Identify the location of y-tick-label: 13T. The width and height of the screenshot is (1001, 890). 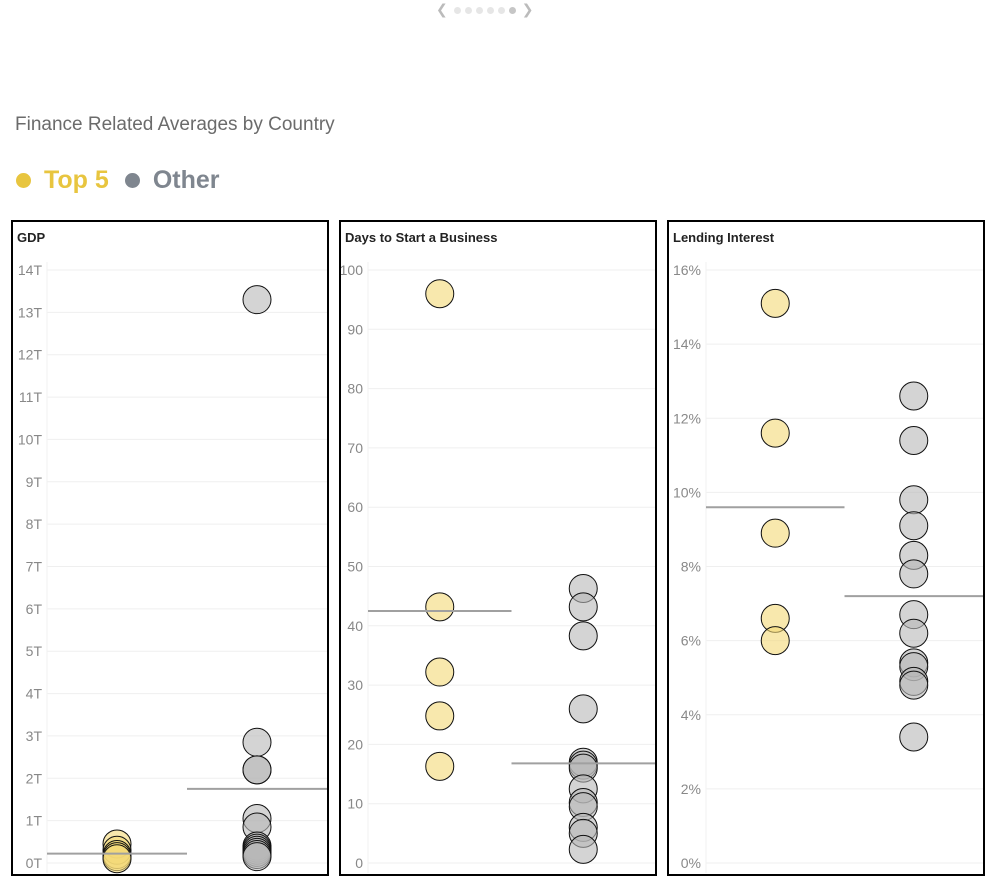
(30, 312).